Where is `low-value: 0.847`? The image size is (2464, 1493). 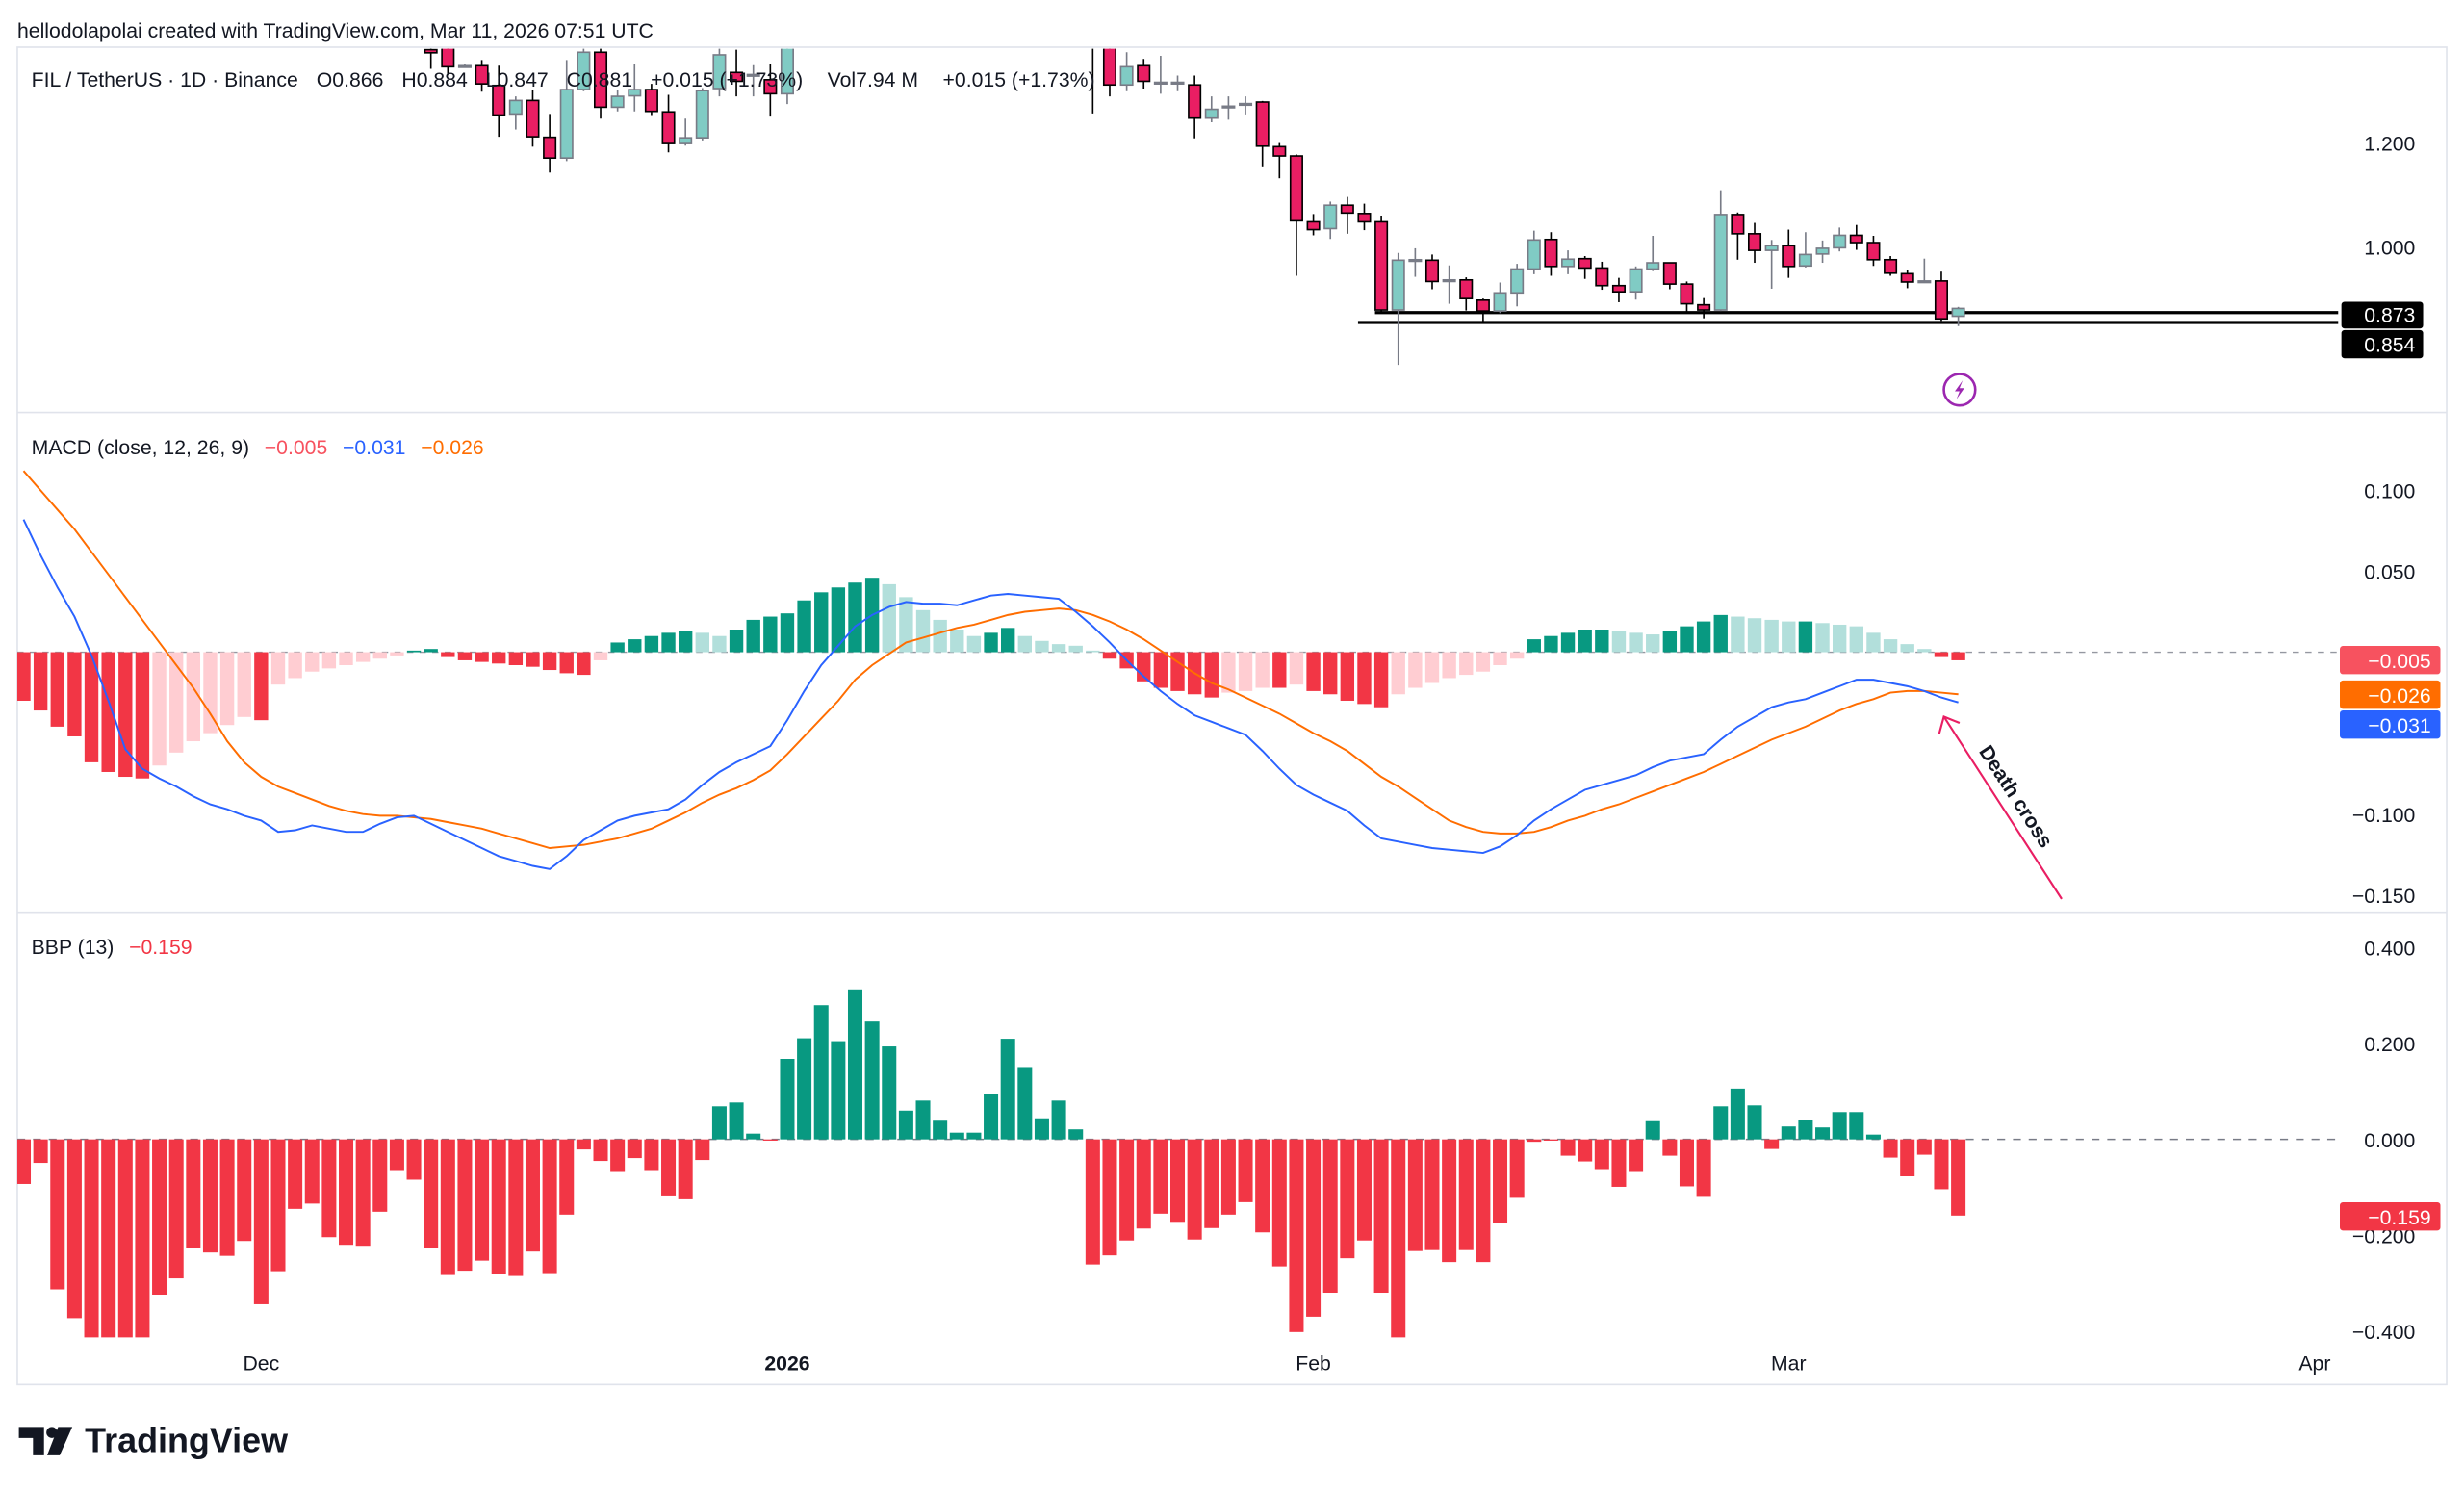 low-value: 0.847 is located at coordinates (523, 80).